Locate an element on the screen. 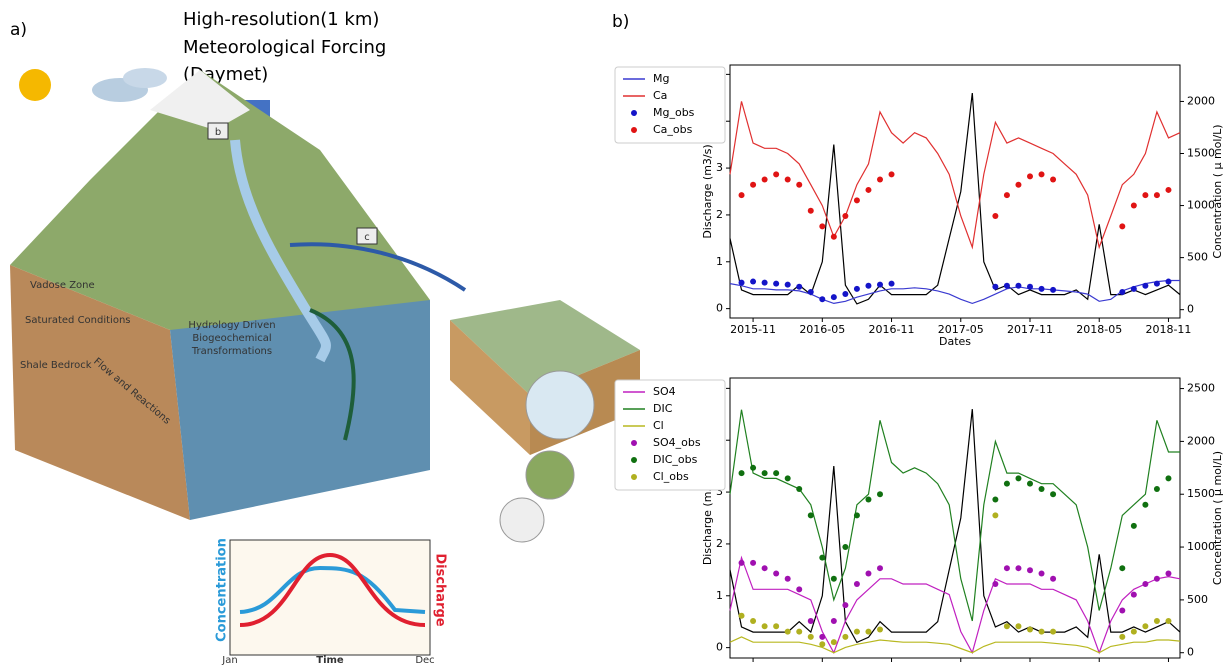 This screenshot has width=1223, height=669. y2-axis-label: Concentration ( μ mol/L) is located at coordinates (1217, 518).